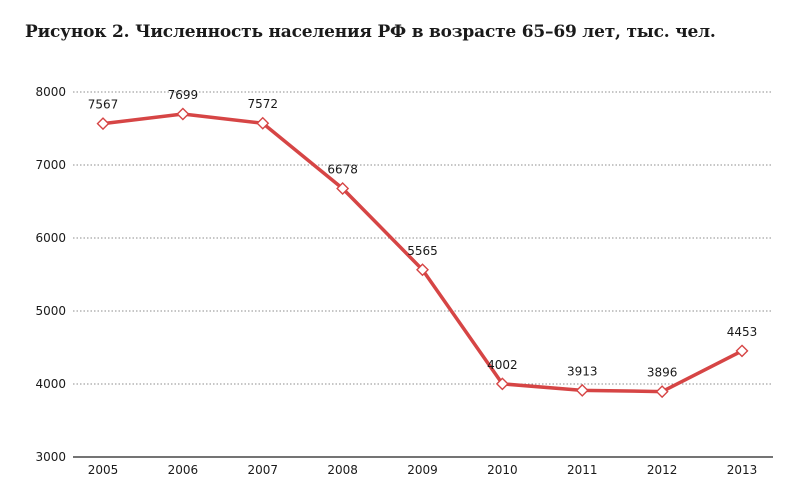 Image resolution: width=800 pixels, height=500 pixels. I want to click on data-label: 7699, so click(183, 95).